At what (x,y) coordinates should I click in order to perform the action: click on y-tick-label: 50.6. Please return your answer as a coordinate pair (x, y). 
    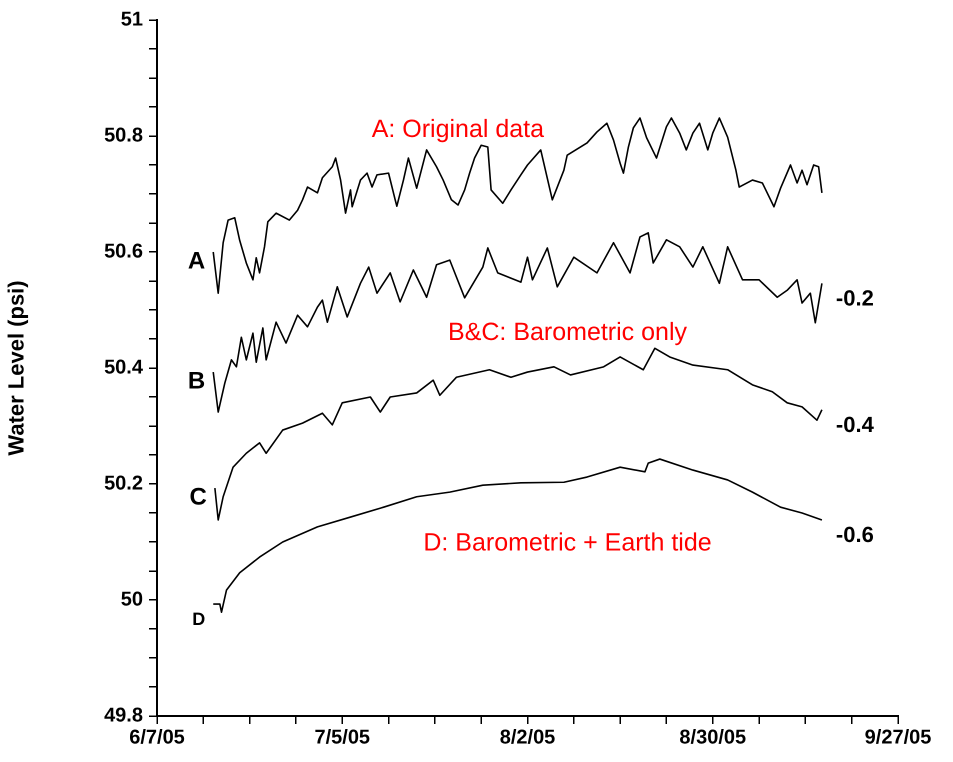
    Looking at the image, I should click on (123, 251).